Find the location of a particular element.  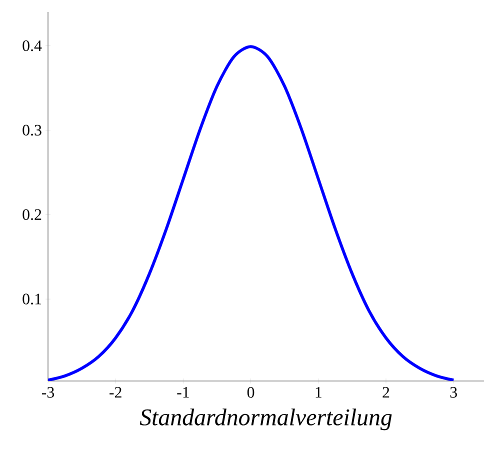

x-tick-label: 0 is located at coordinates (250, 392).